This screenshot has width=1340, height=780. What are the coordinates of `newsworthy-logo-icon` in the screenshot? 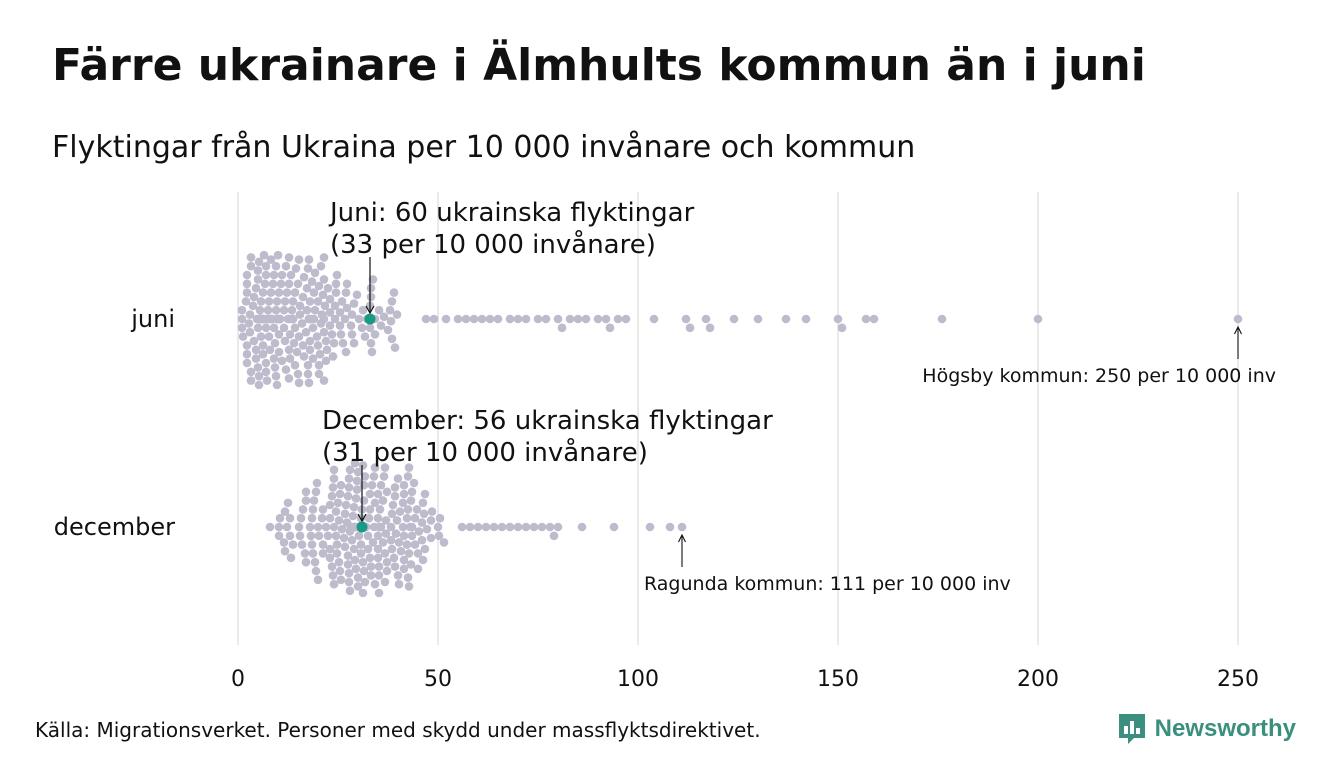 It's located at (1131, 729).